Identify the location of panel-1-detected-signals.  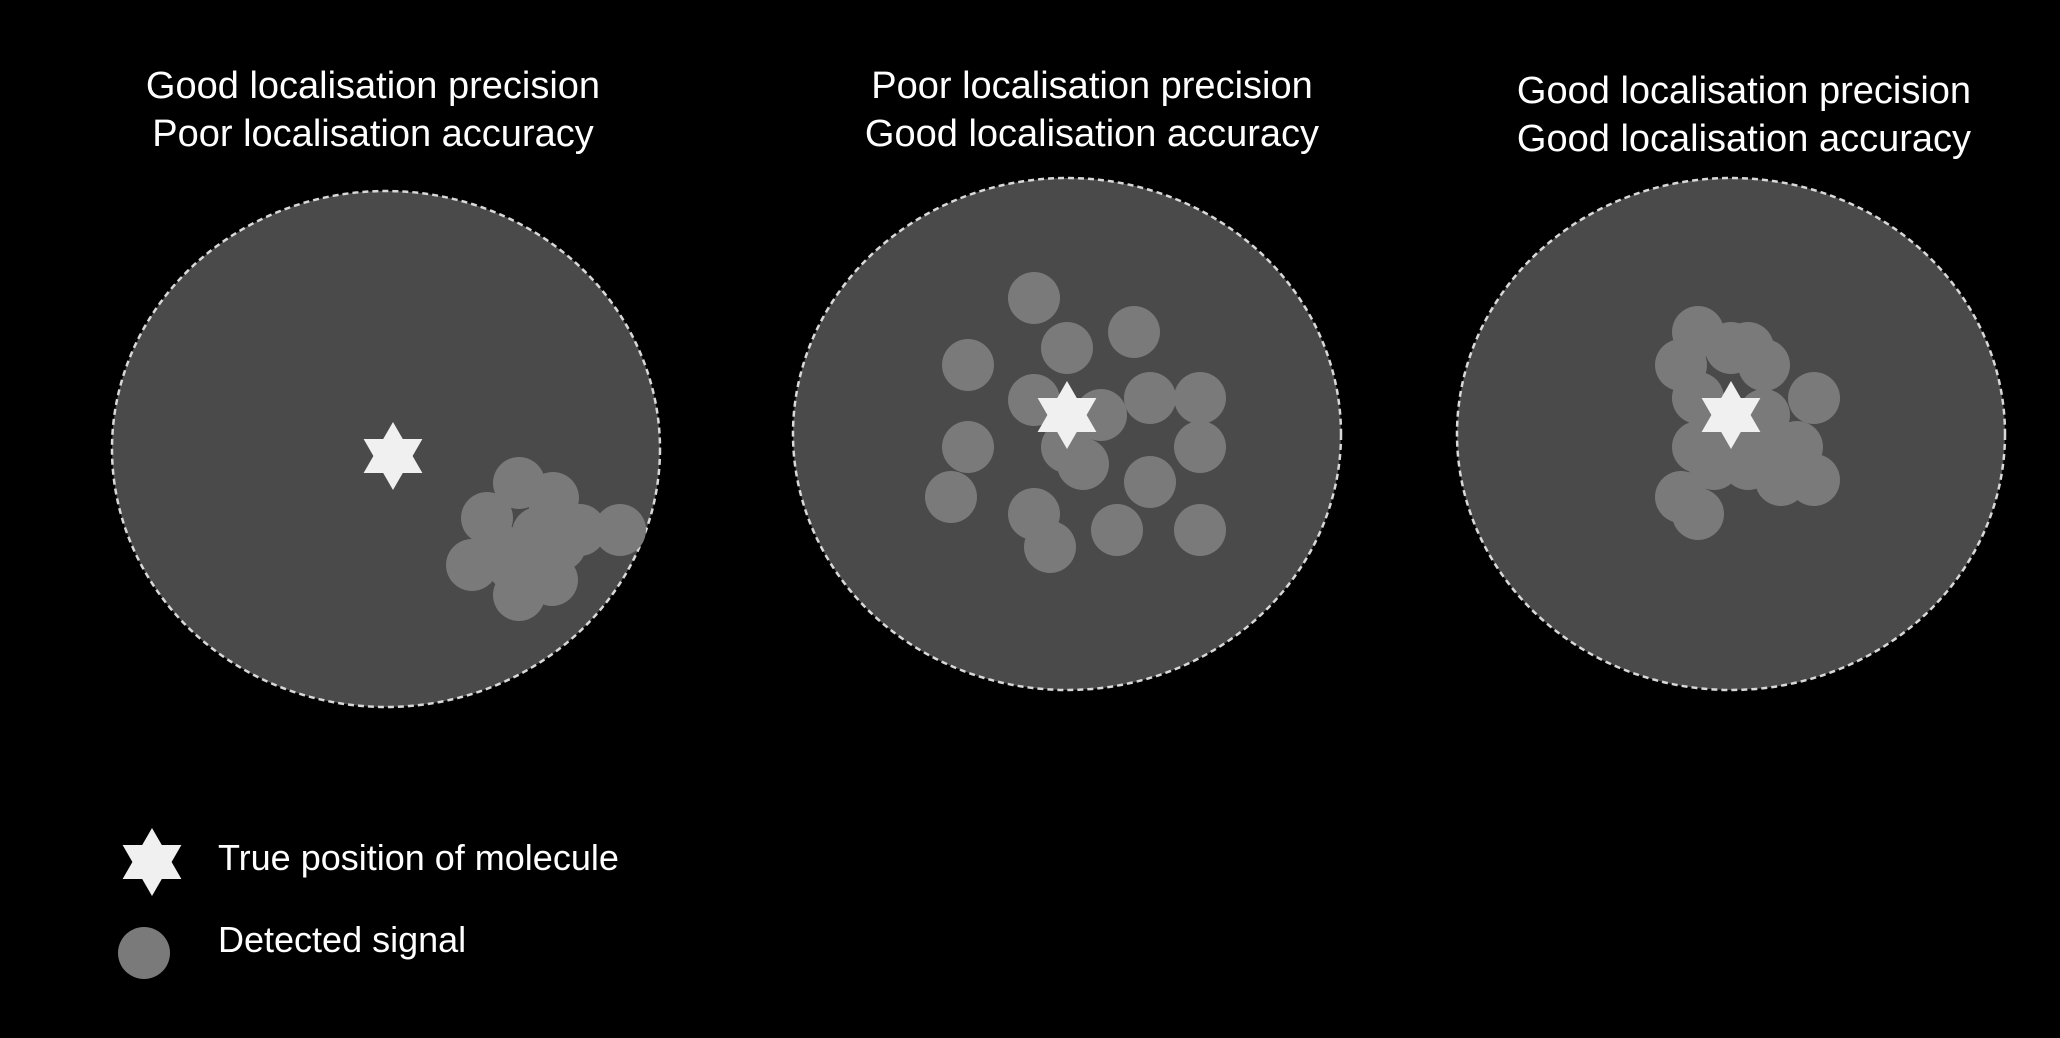
(546, 539).